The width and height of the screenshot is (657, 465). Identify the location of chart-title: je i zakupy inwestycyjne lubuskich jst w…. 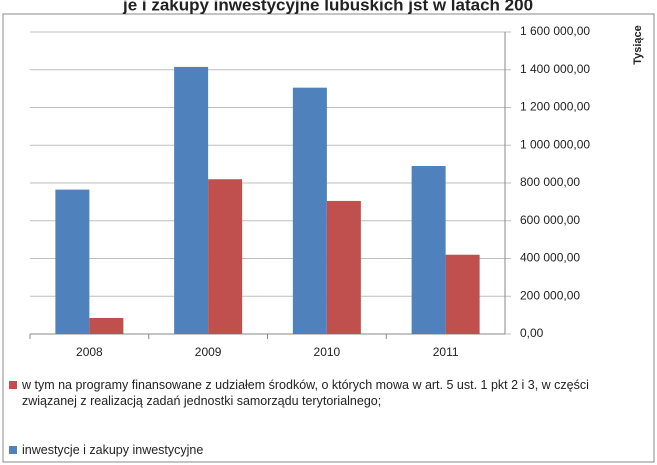
(327, 7).